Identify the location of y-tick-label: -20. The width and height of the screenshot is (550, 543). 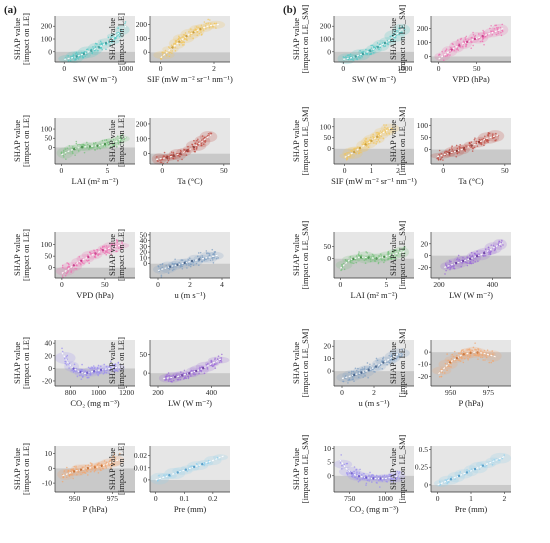
(47, 380).